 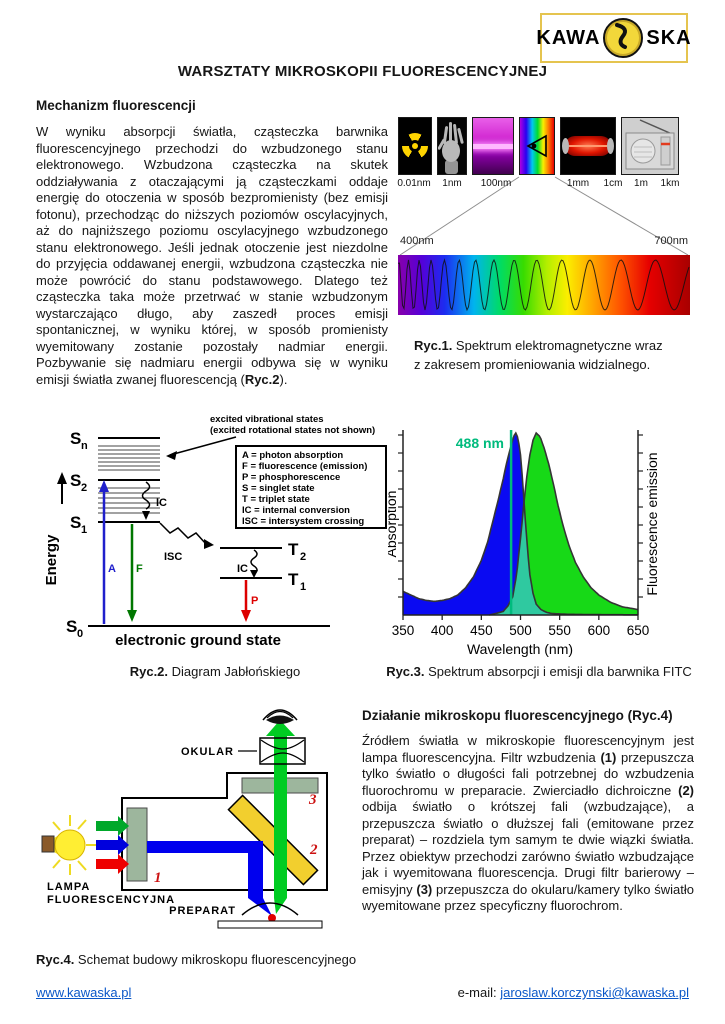 What do you see at coordinates (614, 38) in the screenshot?
I see `kawaska-logo: KAWA SKA` at bounding box center [614, 38].